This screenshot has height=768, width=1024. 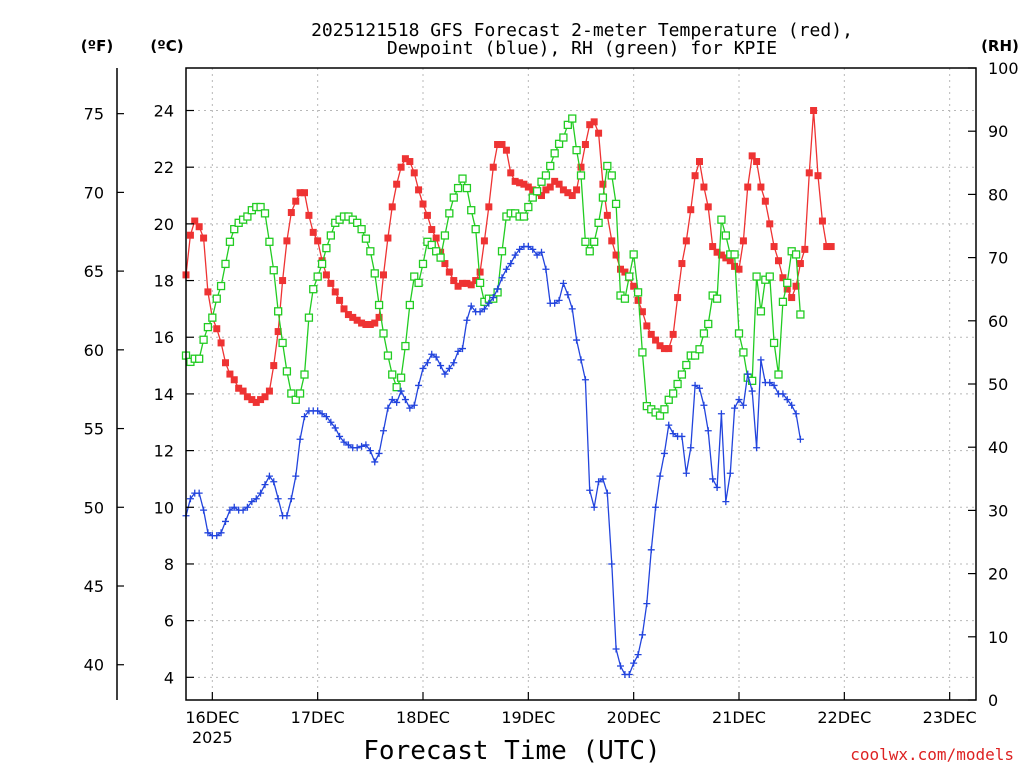 I want to click on fahrenheit-tick-label: 50, so click(x=94, y=507).